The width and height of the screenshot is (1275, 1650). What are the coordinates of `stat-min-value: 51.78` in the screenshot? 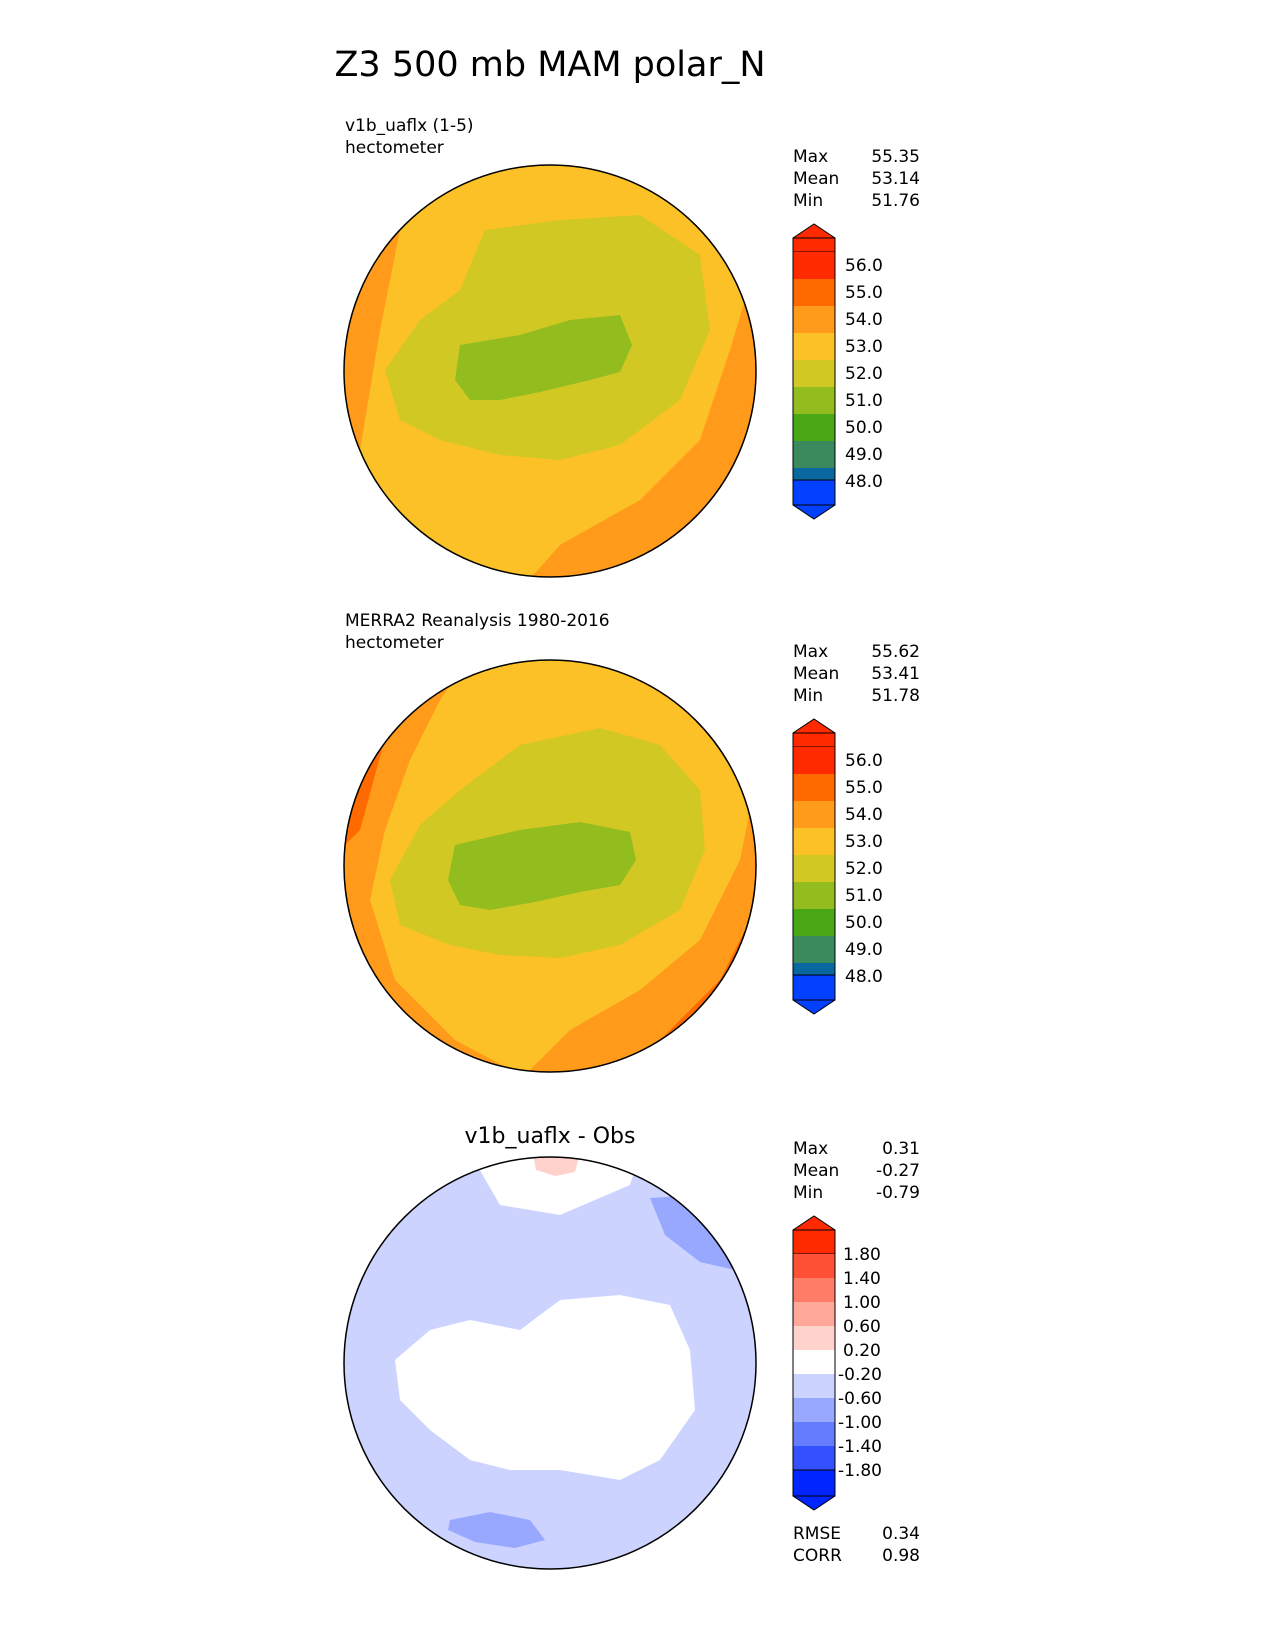 It's located at (895, 696).